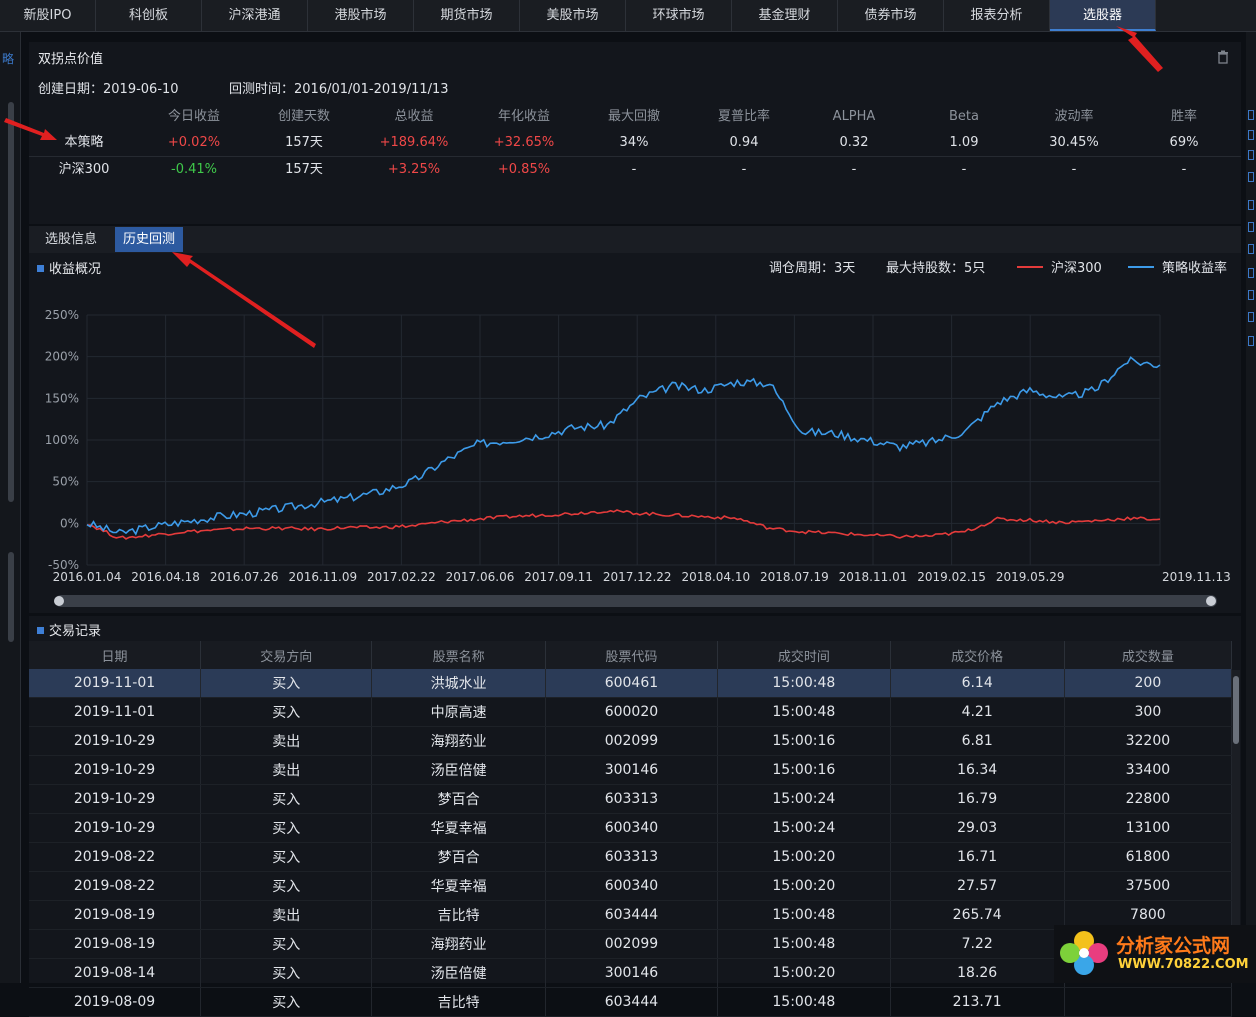  Describe the element at coordinates (458, 741) in the screenshot. I see `trade-cell: 海翔药业` at that location.